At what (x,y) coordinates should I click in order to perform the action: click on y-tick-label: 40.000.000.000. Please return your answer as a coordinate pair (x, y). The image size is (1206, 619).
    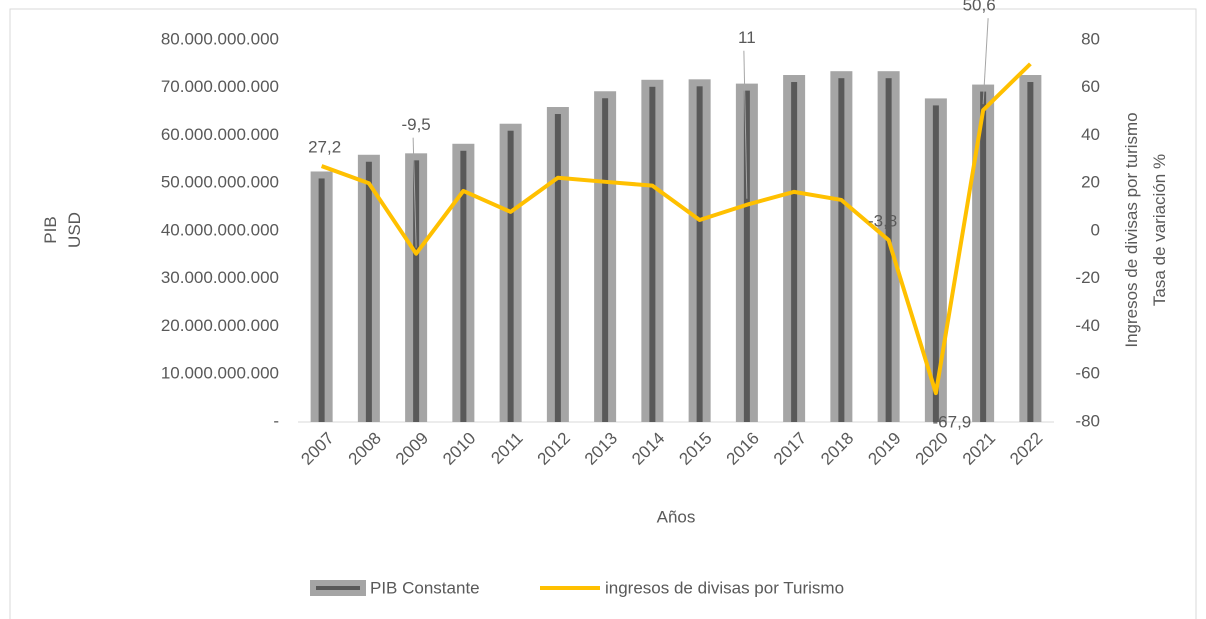
    Looking at the image, I should click on (220, 229).